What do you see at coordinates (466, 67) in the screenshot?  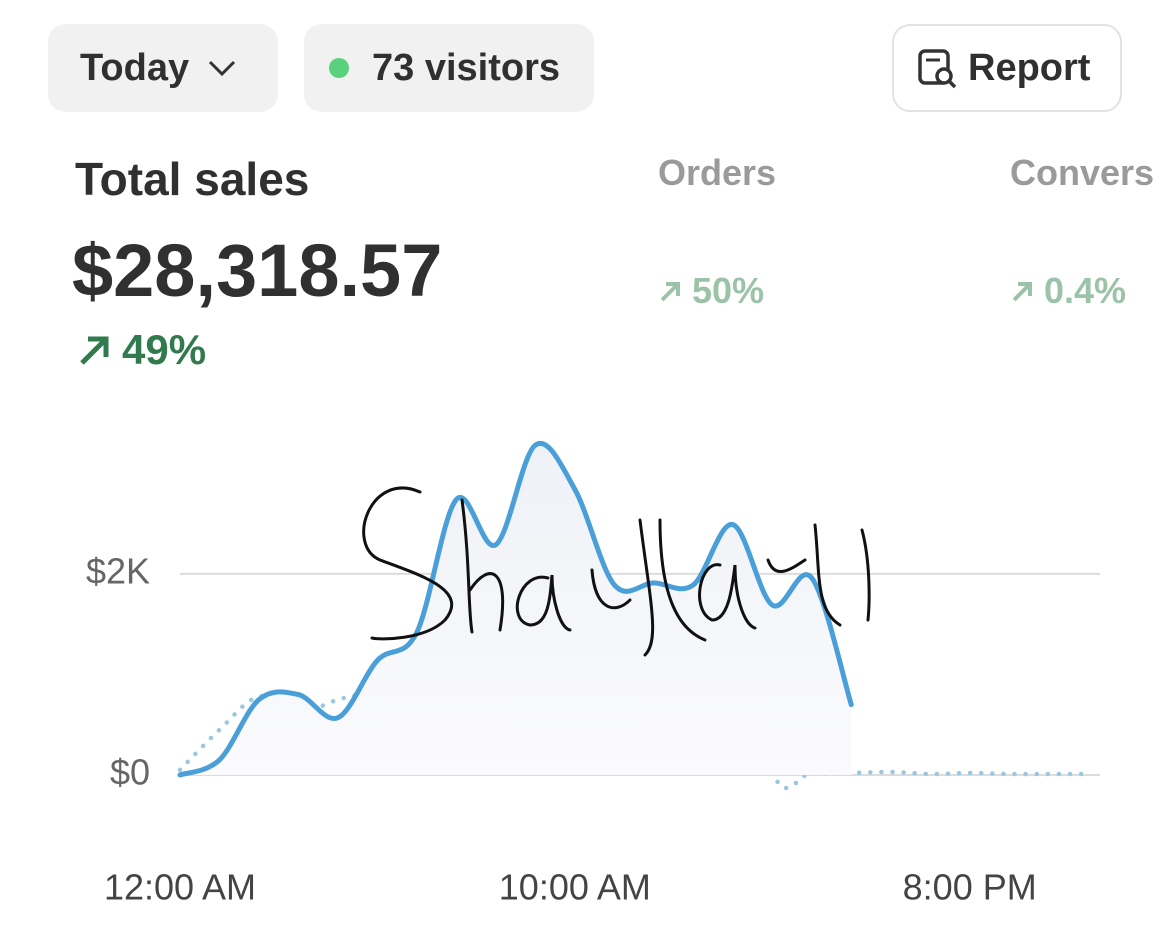 I see `visitors-label: 73 visitors` at bounding box center [466, 67].